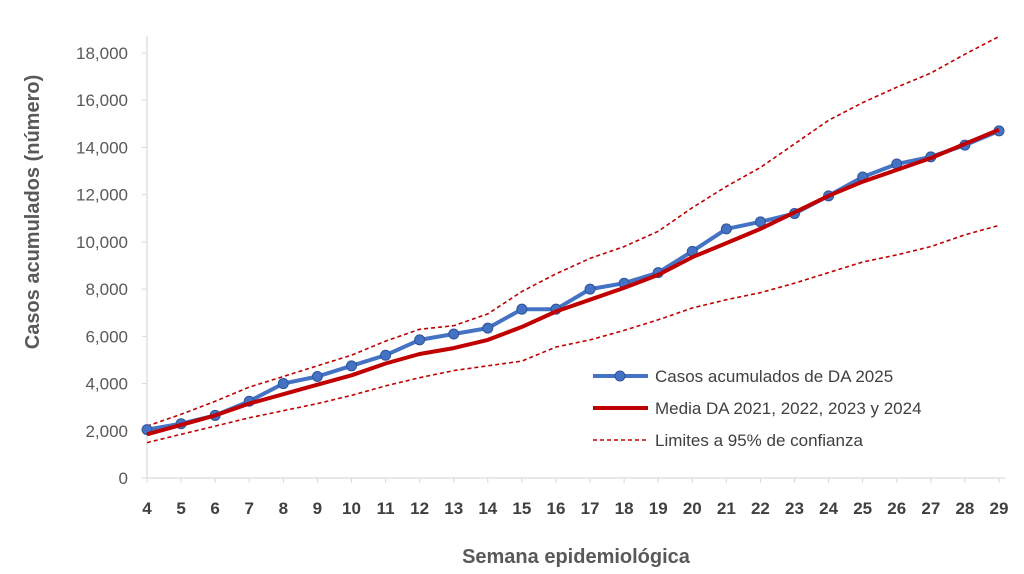  I want to click on x-tick-label: 19, so click(658, 508).